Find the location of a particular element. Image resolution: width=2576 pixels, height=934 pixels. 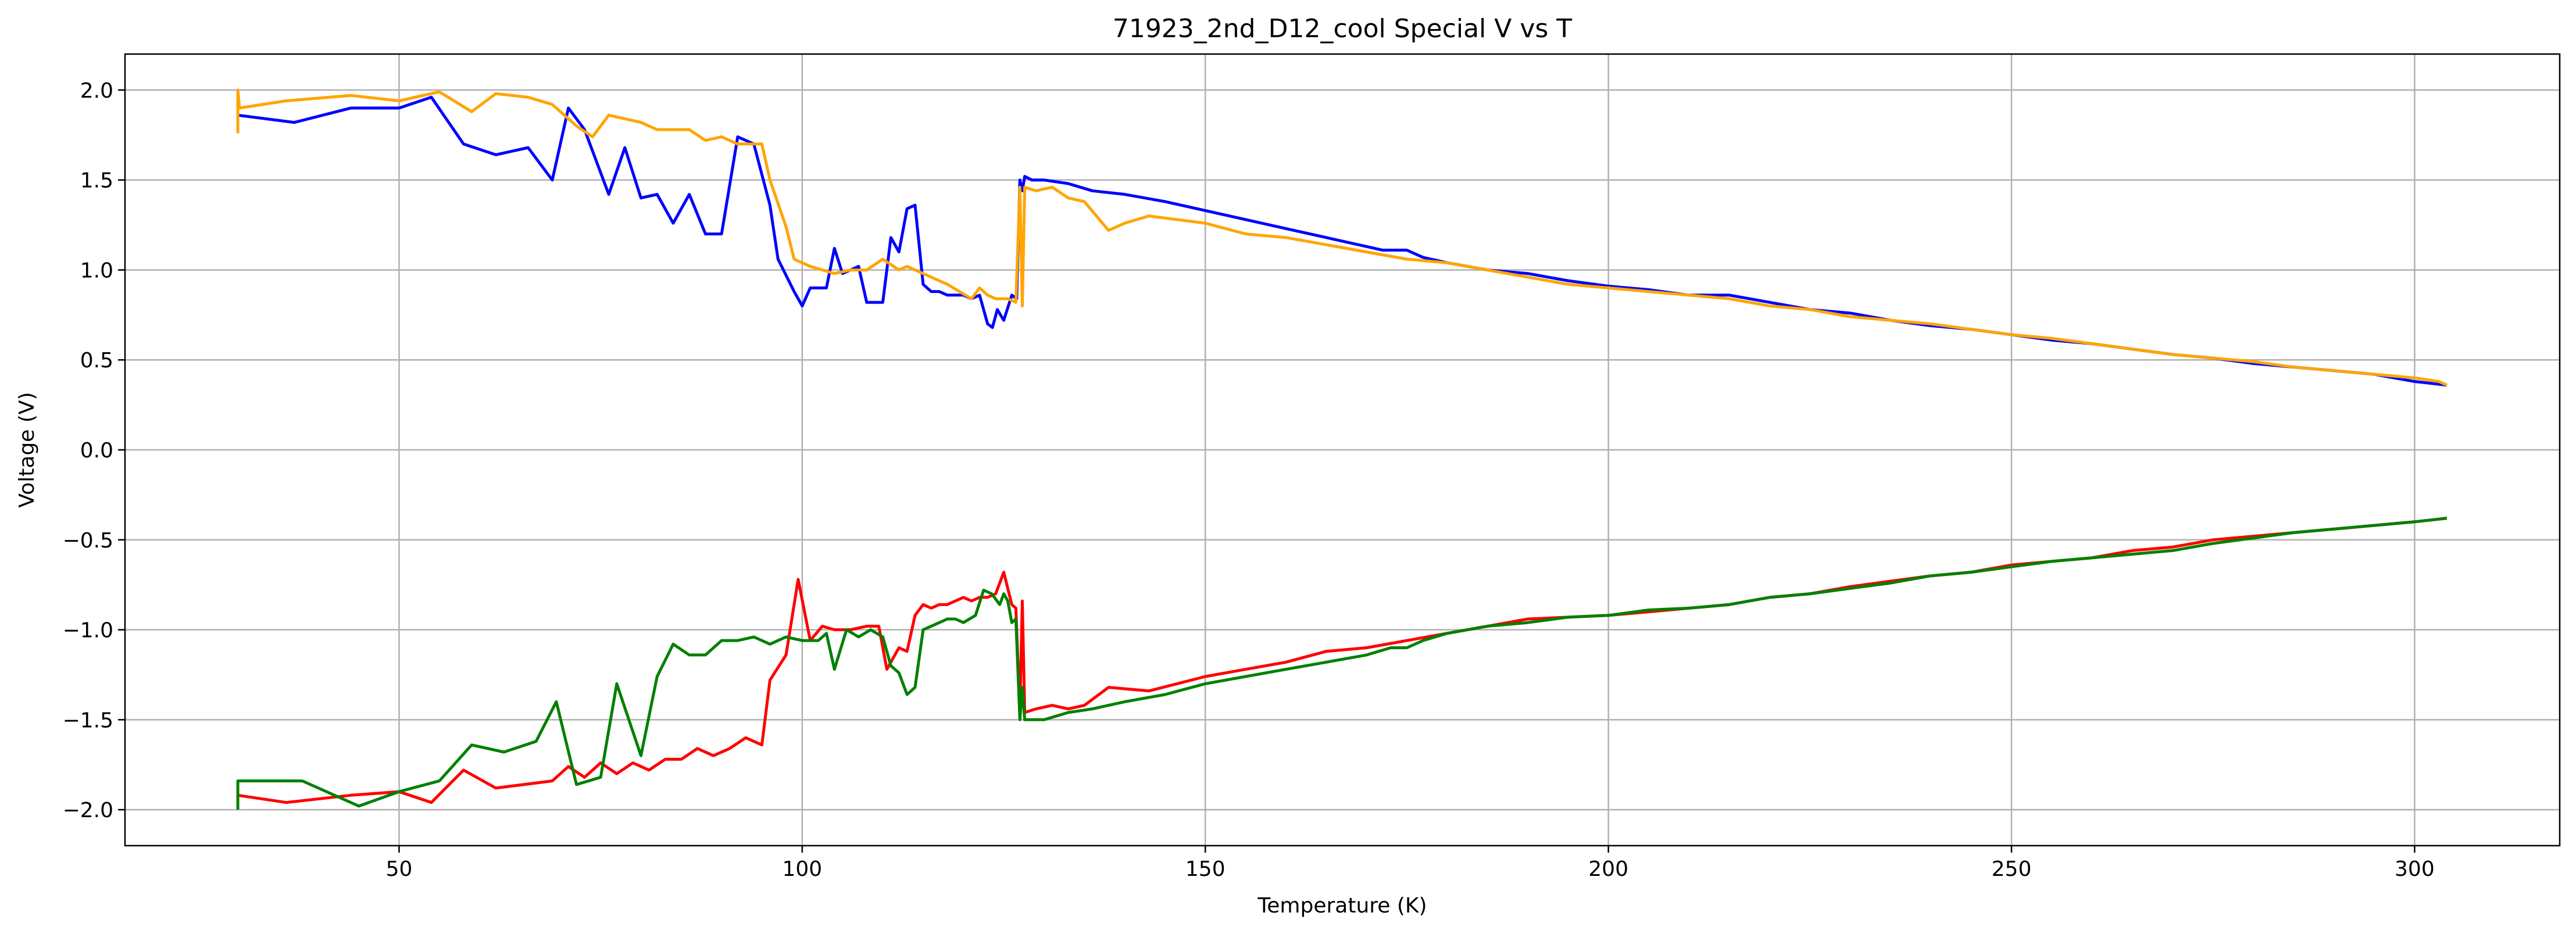

y-tick-label: 1.0 is located at coordinates (96, 270).